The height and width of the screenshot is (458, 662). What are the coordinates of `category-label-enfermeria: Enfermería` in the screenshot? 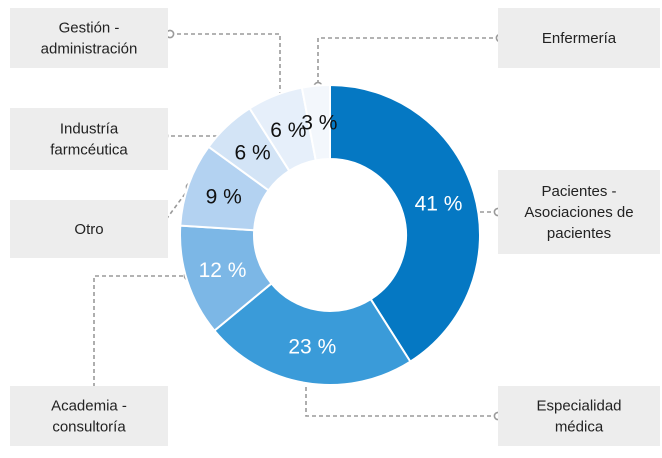 It's located at (579, 38).